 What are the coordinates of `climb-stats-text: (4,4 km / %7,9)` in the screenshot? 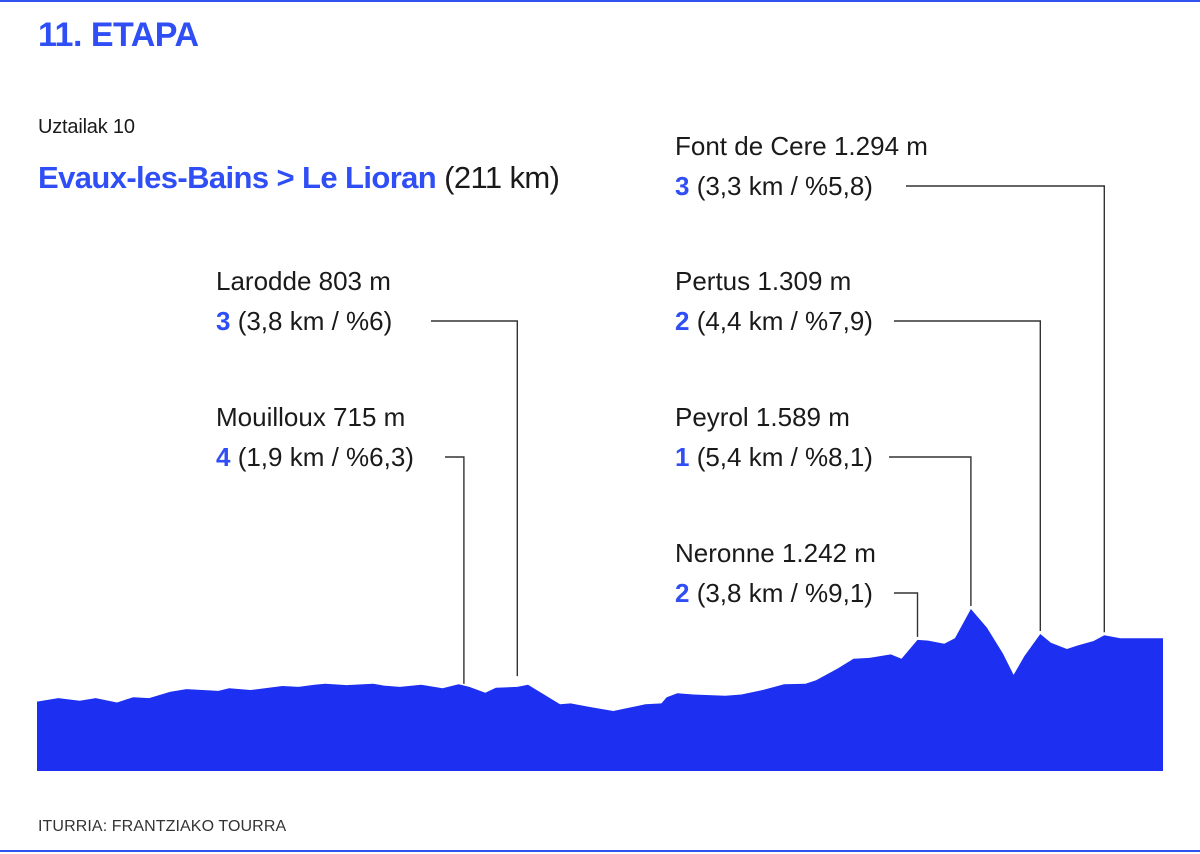 It's located at (781, 321).